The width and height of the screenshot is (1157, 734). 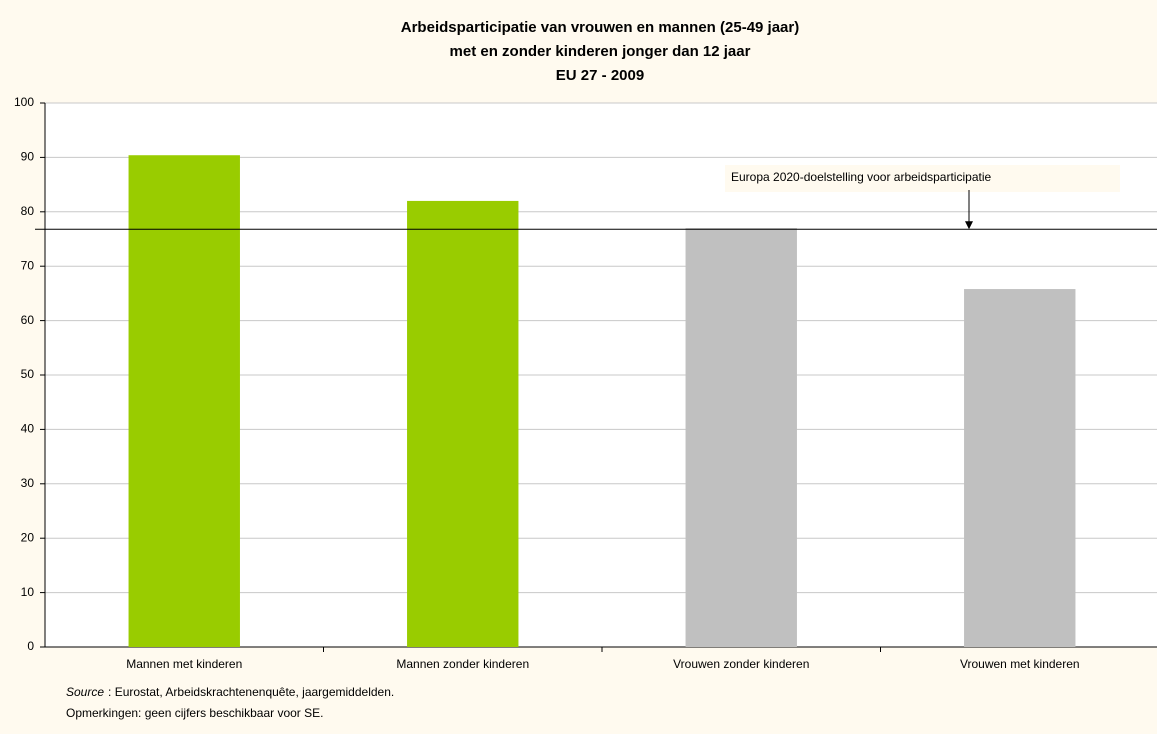 I want to click on annotation-box, so click(x=922, y=178).